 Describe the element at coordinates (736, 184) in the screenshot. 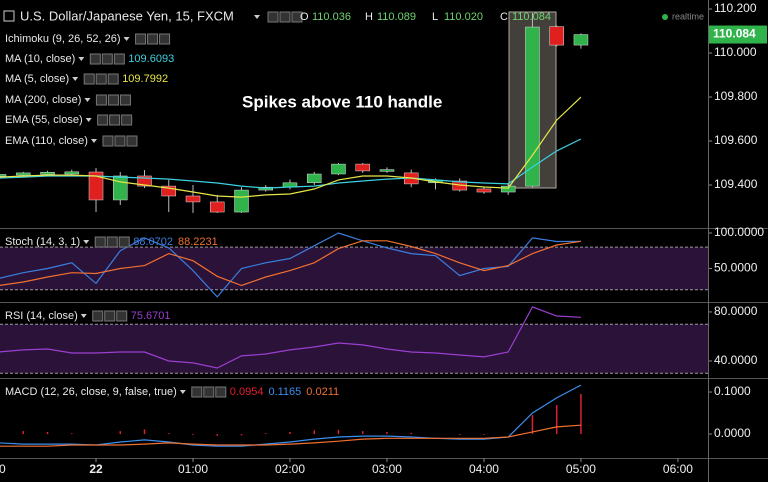

I see `y-tick-label: 109.400` at that location.